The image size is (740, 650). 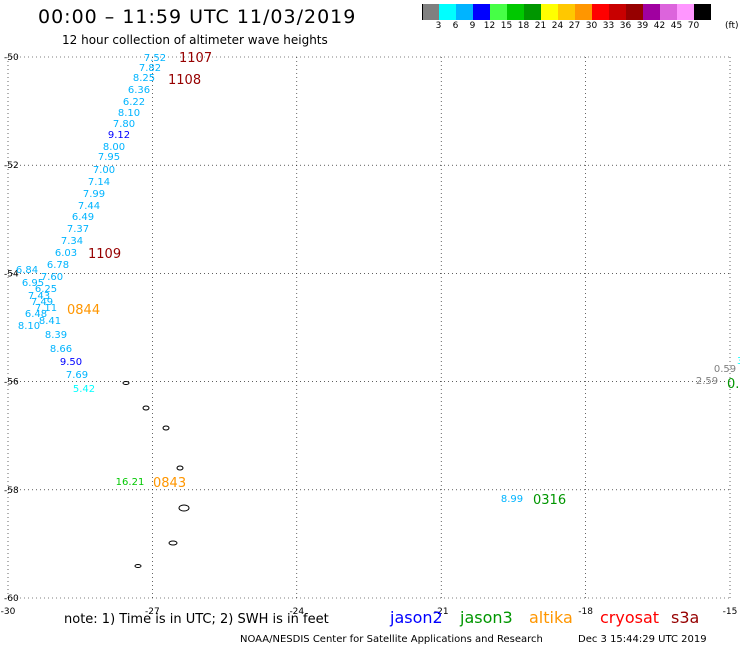 What do you see at coordinates (36, 314) in the screenshot?
I see `swh-label: 6.48` at bounding box center [36, 314].